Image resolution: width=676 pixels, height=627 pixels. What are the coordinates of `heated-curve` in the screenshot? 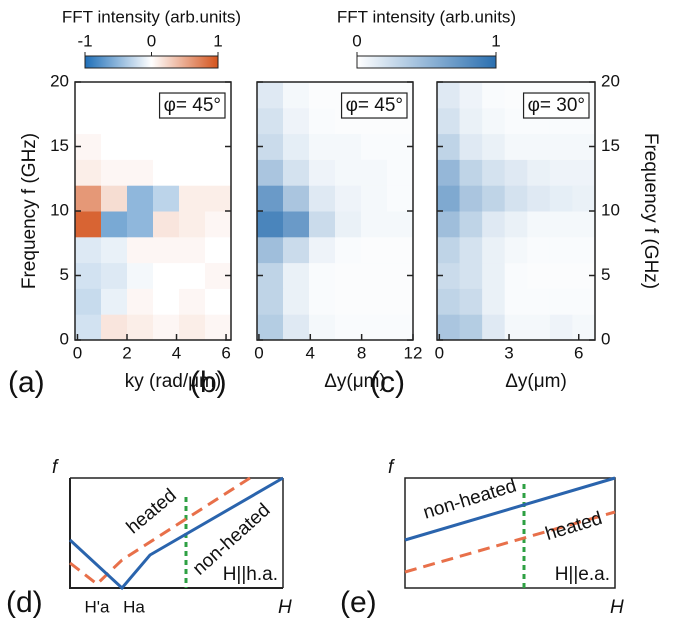 It's located at (160, 531).